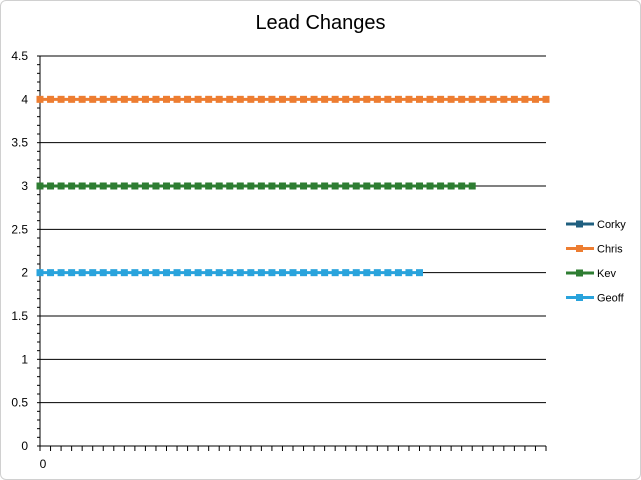  Describe the element at coordinates (579, 248) in the screenshot. I see `legend-marker` at that location.